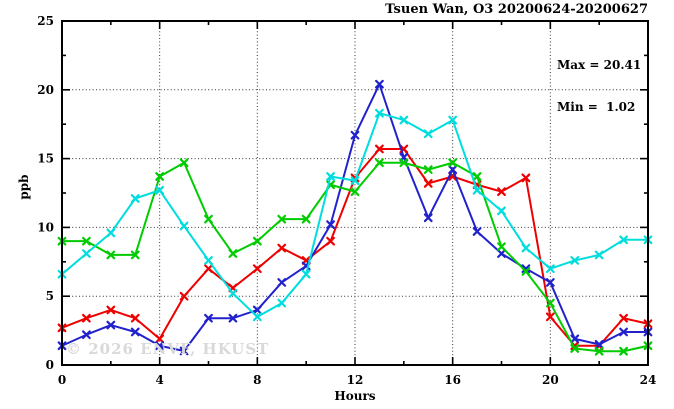  What do you see at coordinates (45, 227) in the screenshot?
I see `y-tick-label: 10` at bounding box center [45, 227].